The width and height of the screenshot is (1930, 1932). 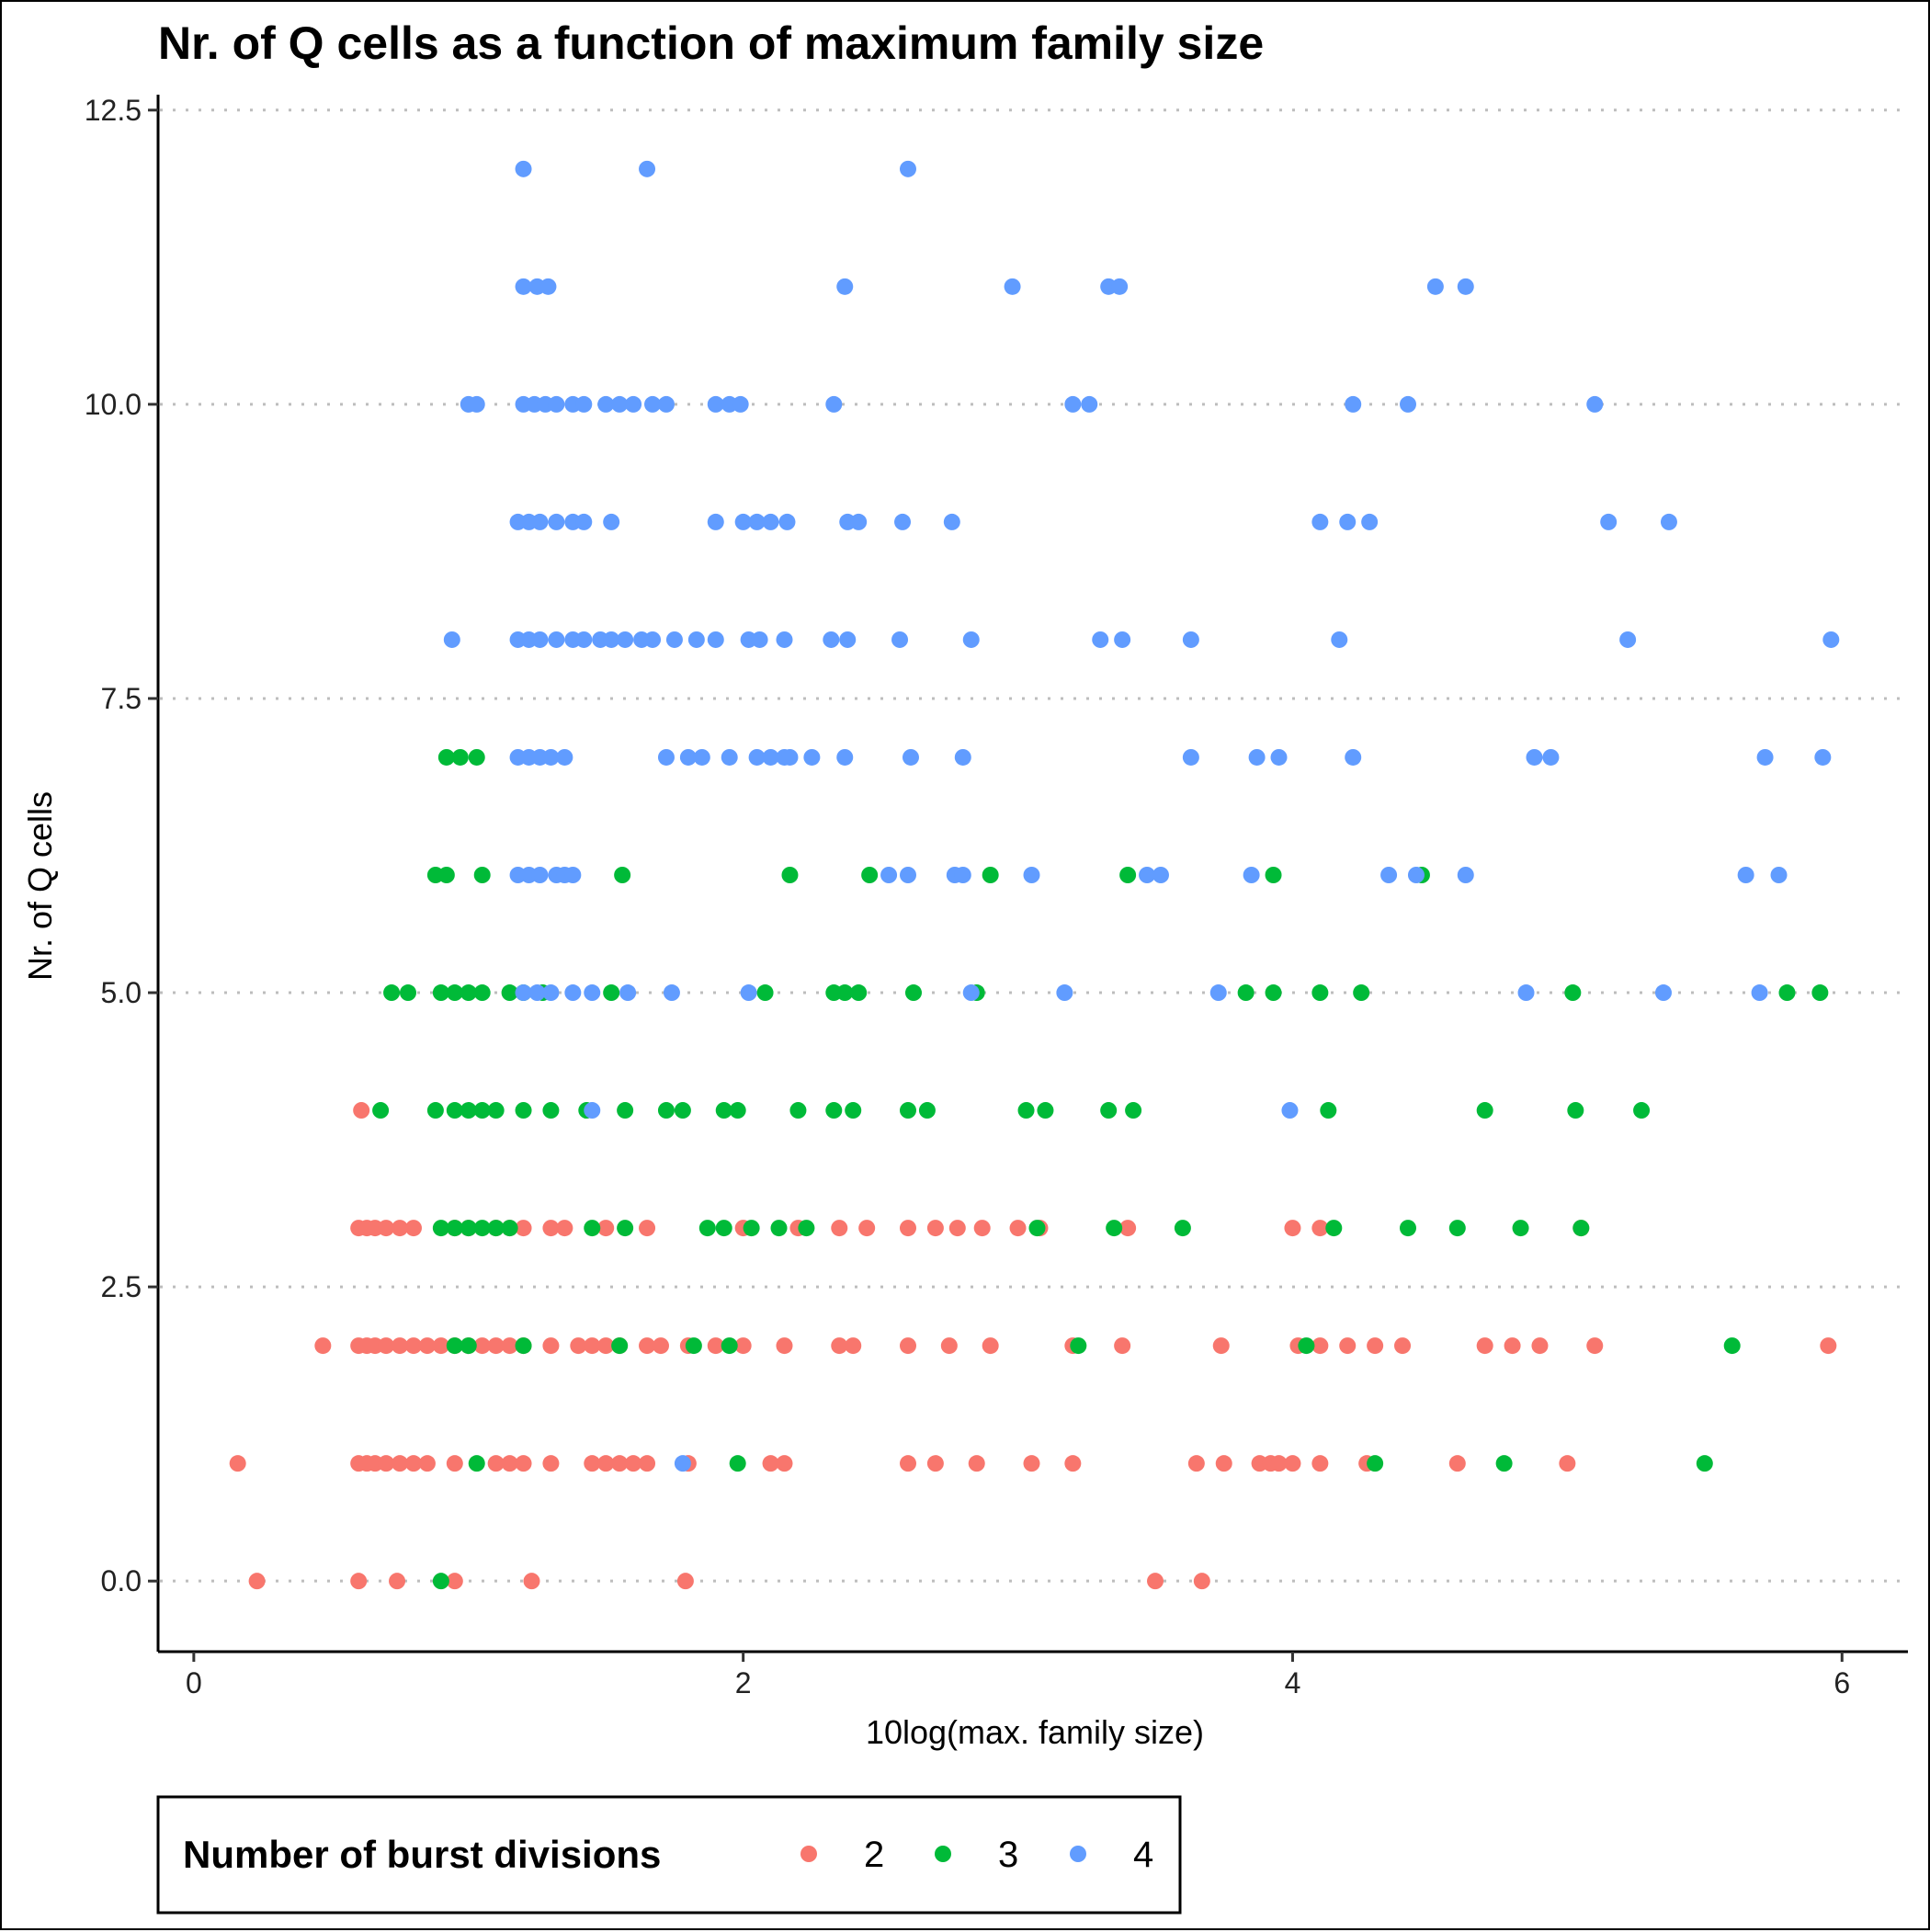 I want to click on legend-label-2: 2, so click(x=874, y=1855).